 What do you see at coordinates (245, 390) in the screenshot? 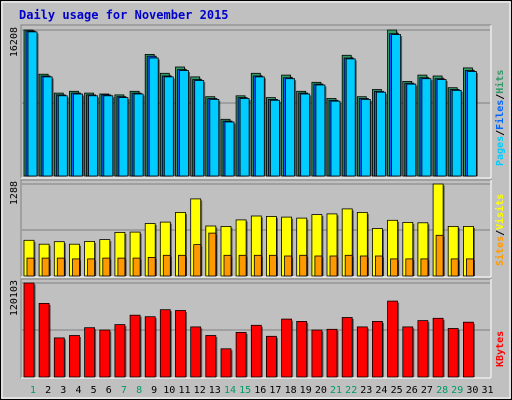
I see `day-label: 15` at bounding box center [245, 390].